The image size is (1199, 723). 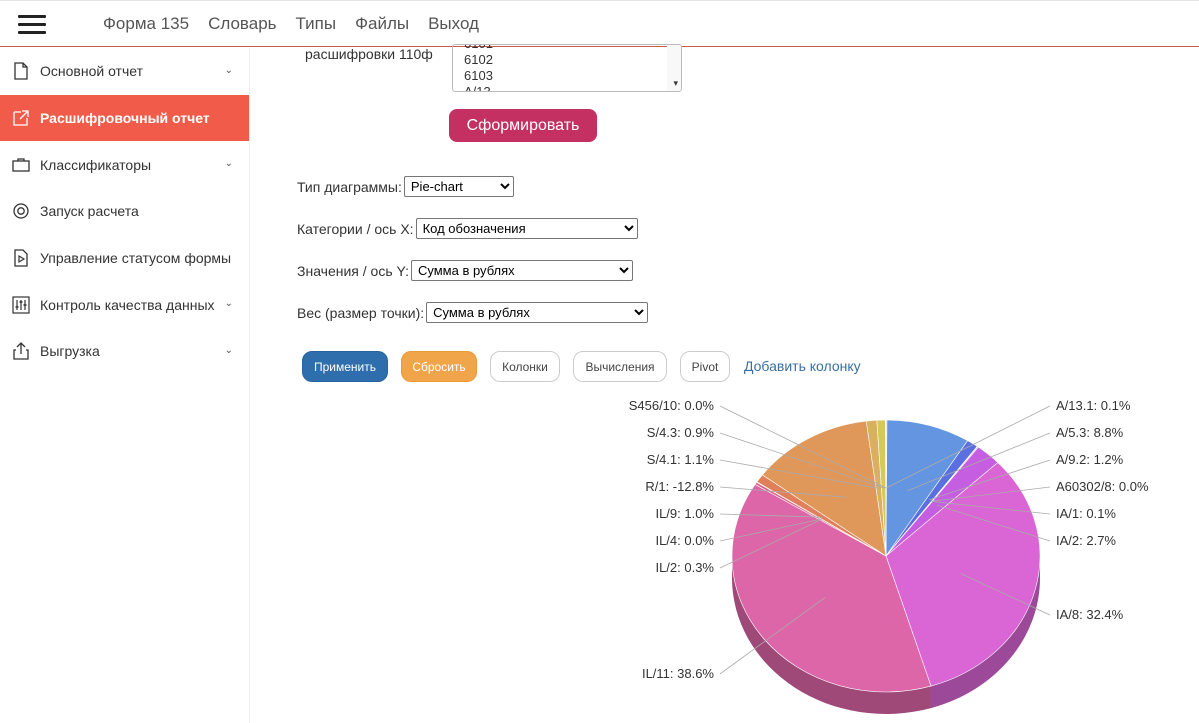 What do you see at coordinates (1090, 614) in the screenshot?
I see `pie-label-IA/8: IA/8: 32.4%` at bounding box center [1090, 614].